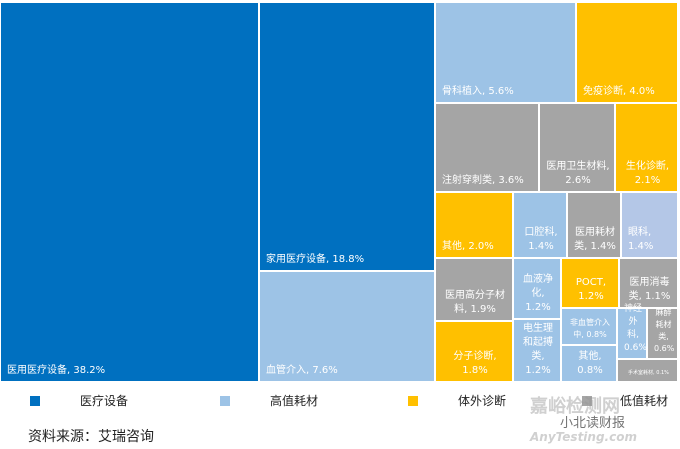 The width and height of the screenshot is (680, 449). I want to click on legend: 医疗设备 高值耗材 体外诊断 低值耗材, so click(340, 402).